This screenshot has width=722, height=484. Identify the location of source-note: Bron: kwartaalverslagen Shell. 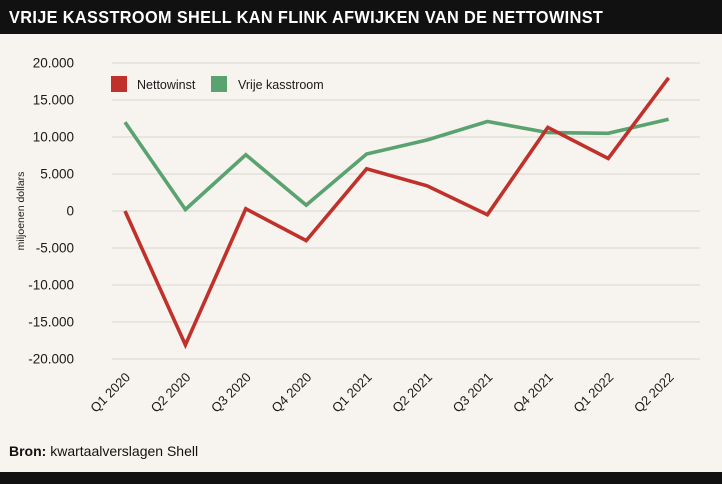
(103, 451).